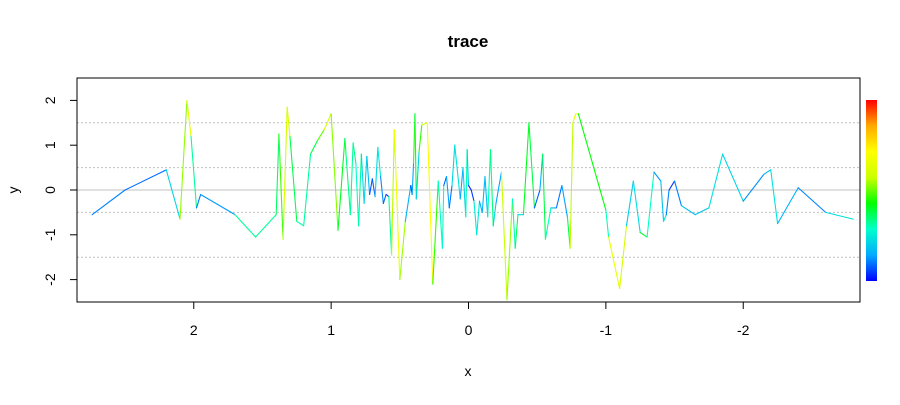 The height and width of the screenshot is (405, 900). Describe the element at coordinates (743, 330) in the screenshot. I see `x-tick-label: -2` at that location.